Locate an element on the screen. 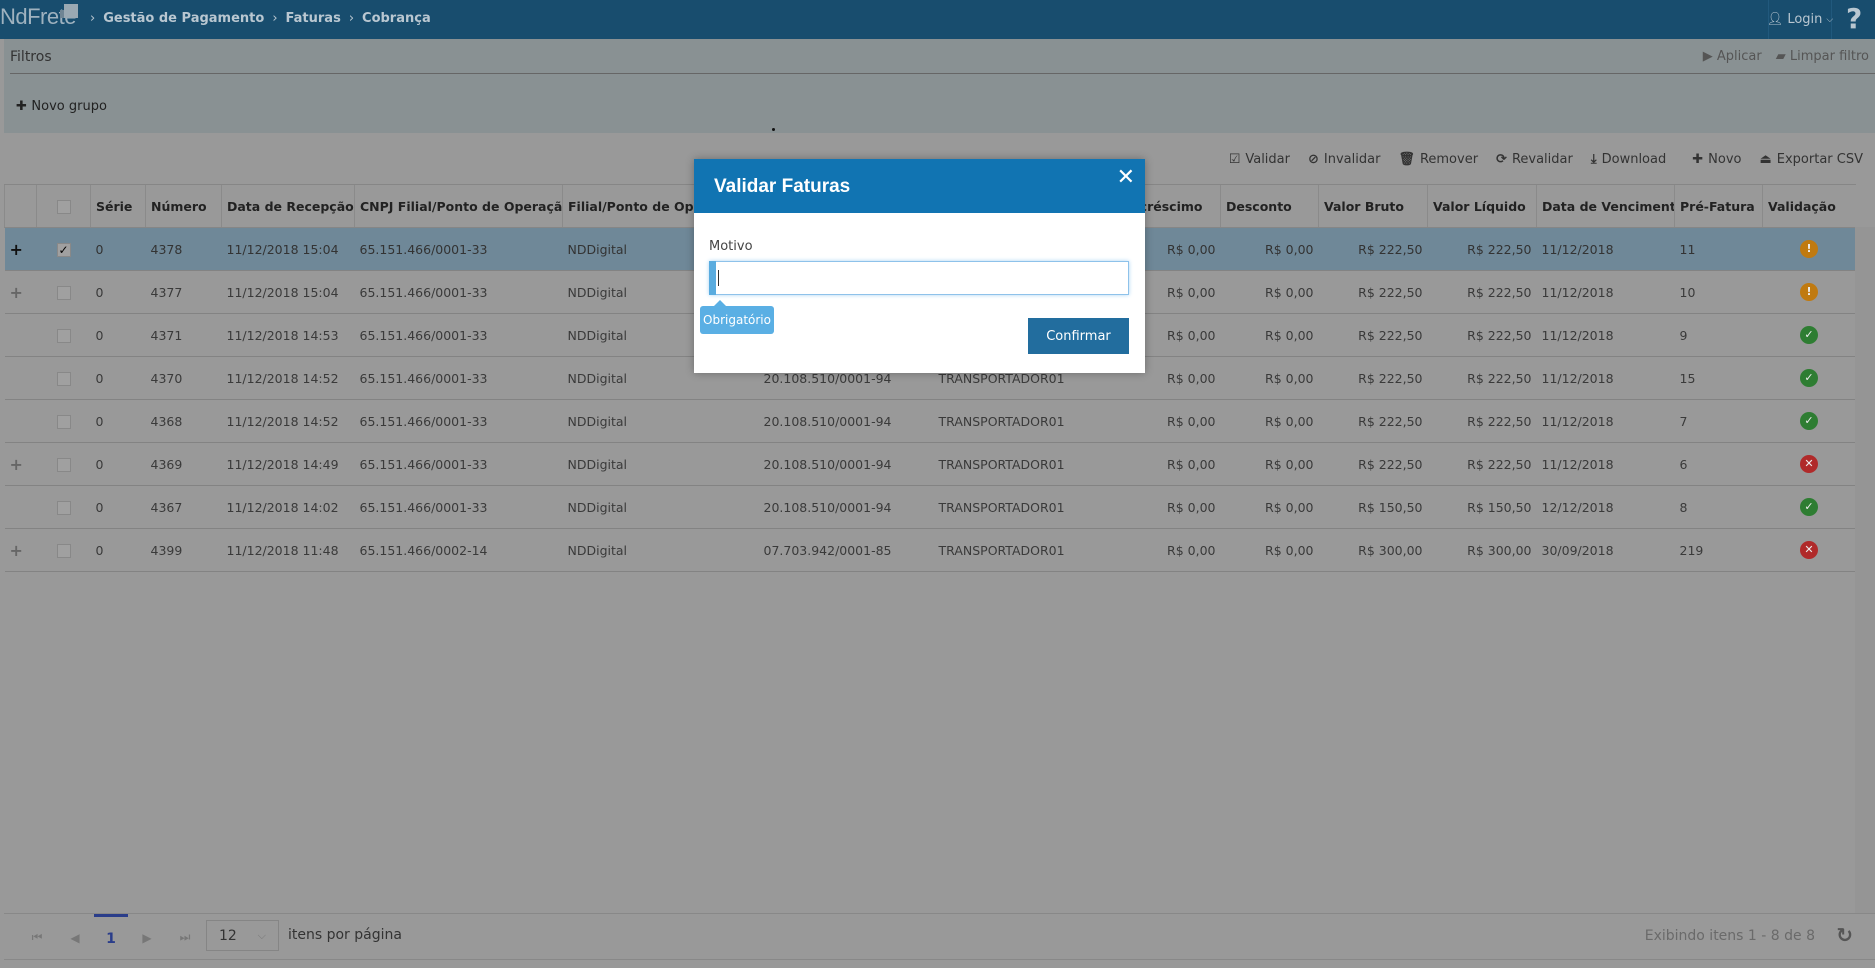 The width and height of the screenshot is (1875, 968). plus-icon: ✚ is located at coordinates (24, 106).